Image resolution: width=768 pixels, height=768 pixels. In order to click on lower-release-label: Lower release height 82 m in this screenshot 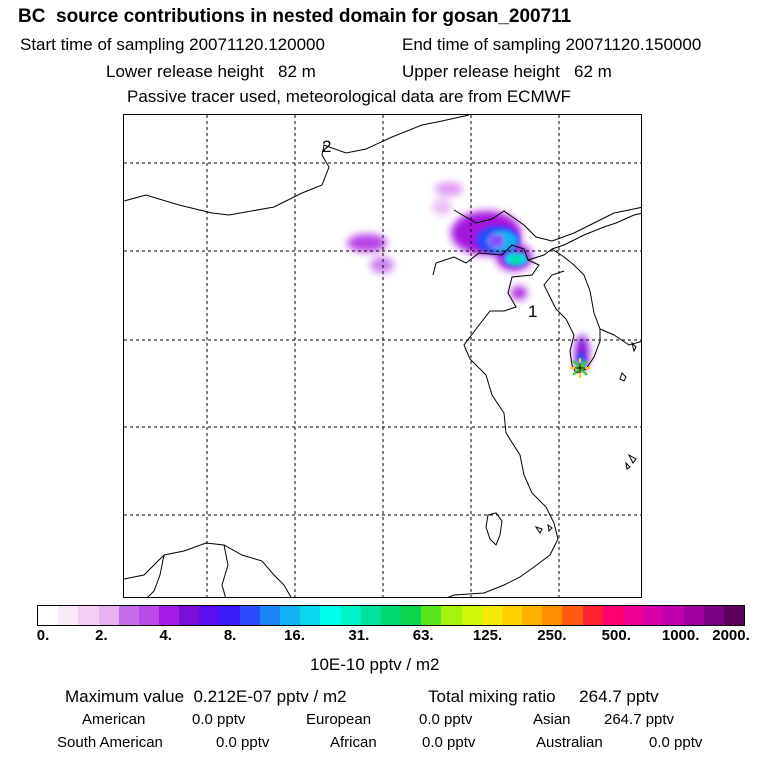, I will do `click(211, 71)`.